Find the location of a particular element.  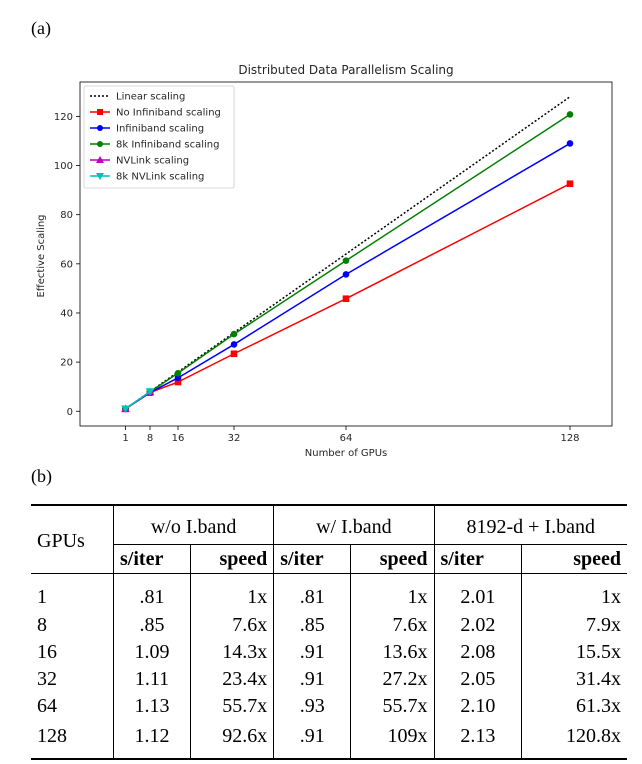

table-cell: 2.08 is located at coordinates (477, 652).